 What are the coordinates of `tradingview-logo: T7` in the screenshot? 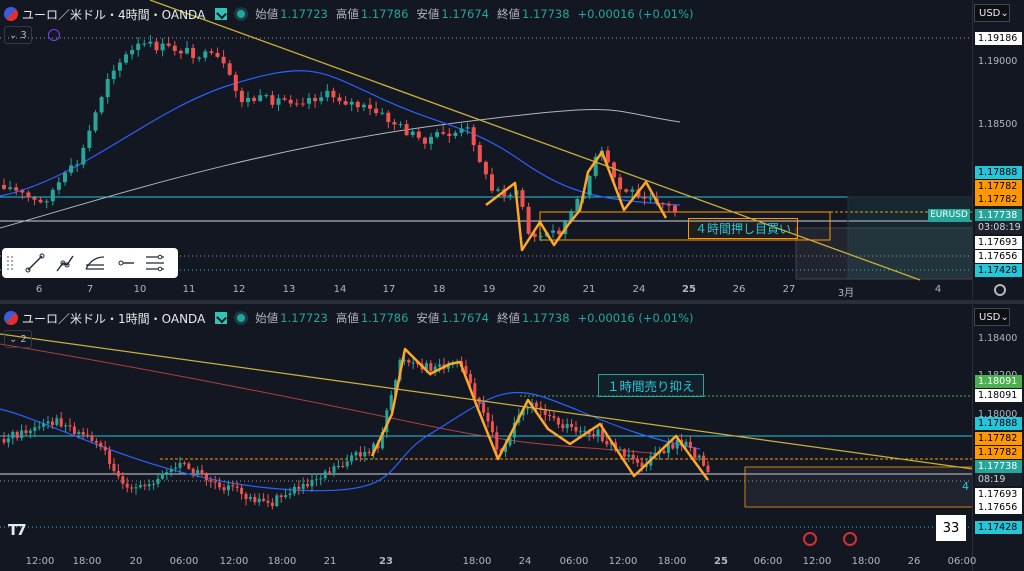 It's located at (17, 530).